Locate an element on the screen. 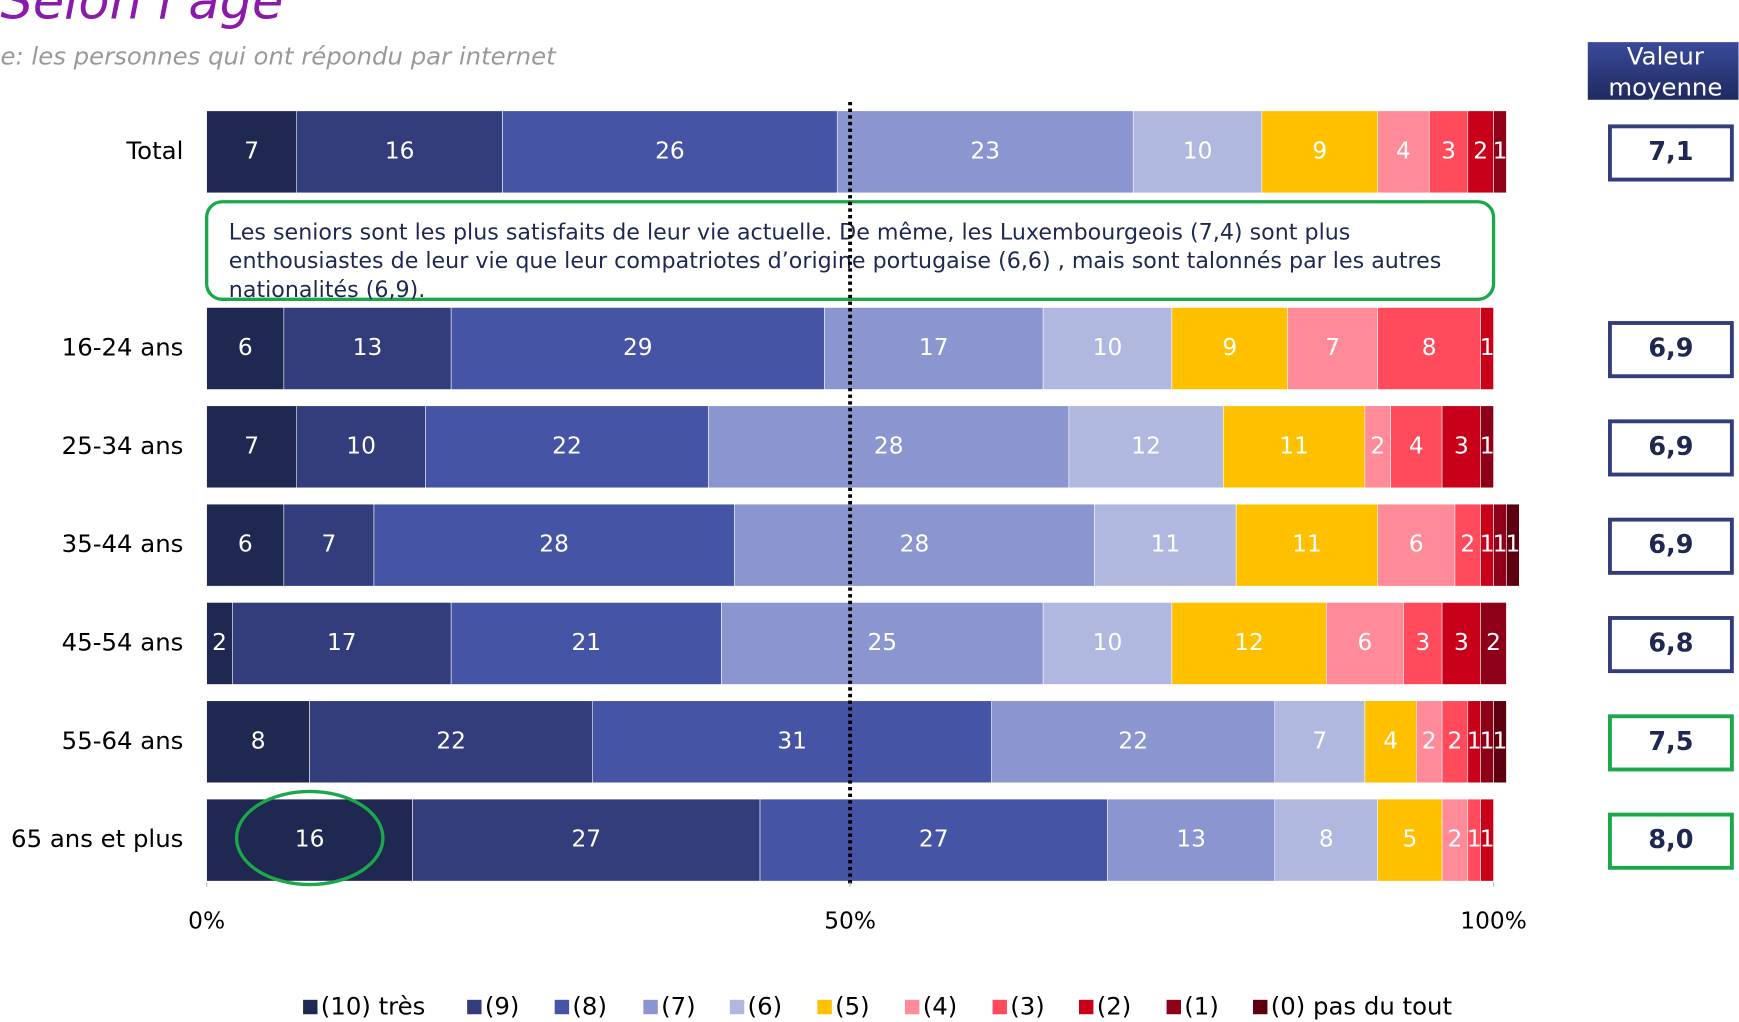 This screenshot has height=1022, width=1739. bar-label: 23 is located at coordinates (985, 150).